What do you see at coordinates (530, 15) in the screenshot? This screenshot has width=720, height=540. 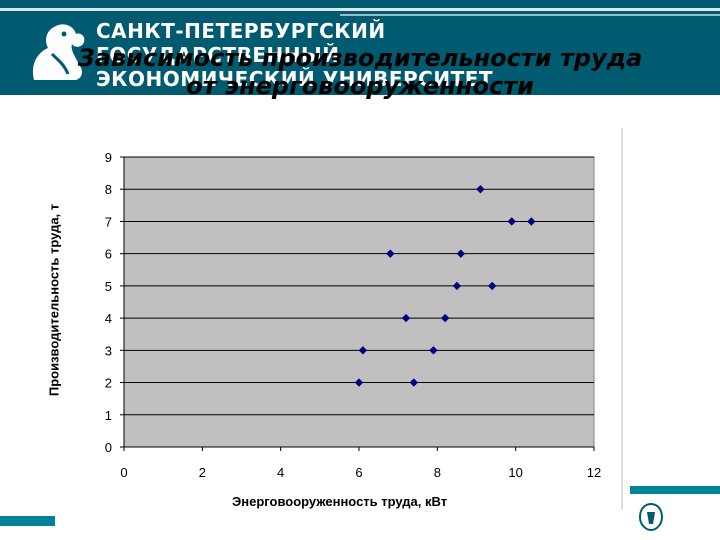 I see `header-stripe-secondary` at bounding box center [530, 15].